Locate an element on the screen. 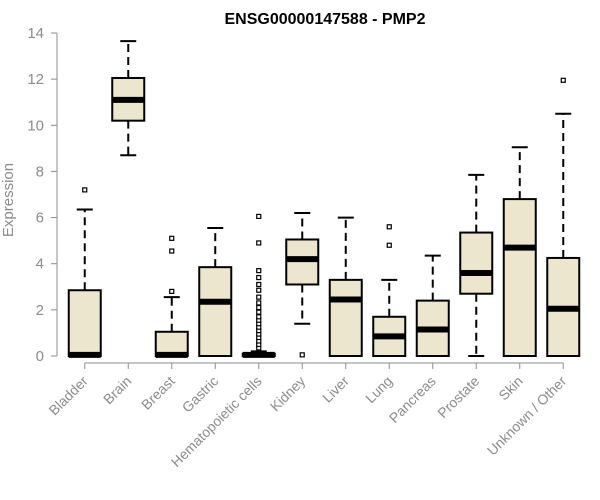  x-tick-label: Pancreas is located at coordinates (412, 399).